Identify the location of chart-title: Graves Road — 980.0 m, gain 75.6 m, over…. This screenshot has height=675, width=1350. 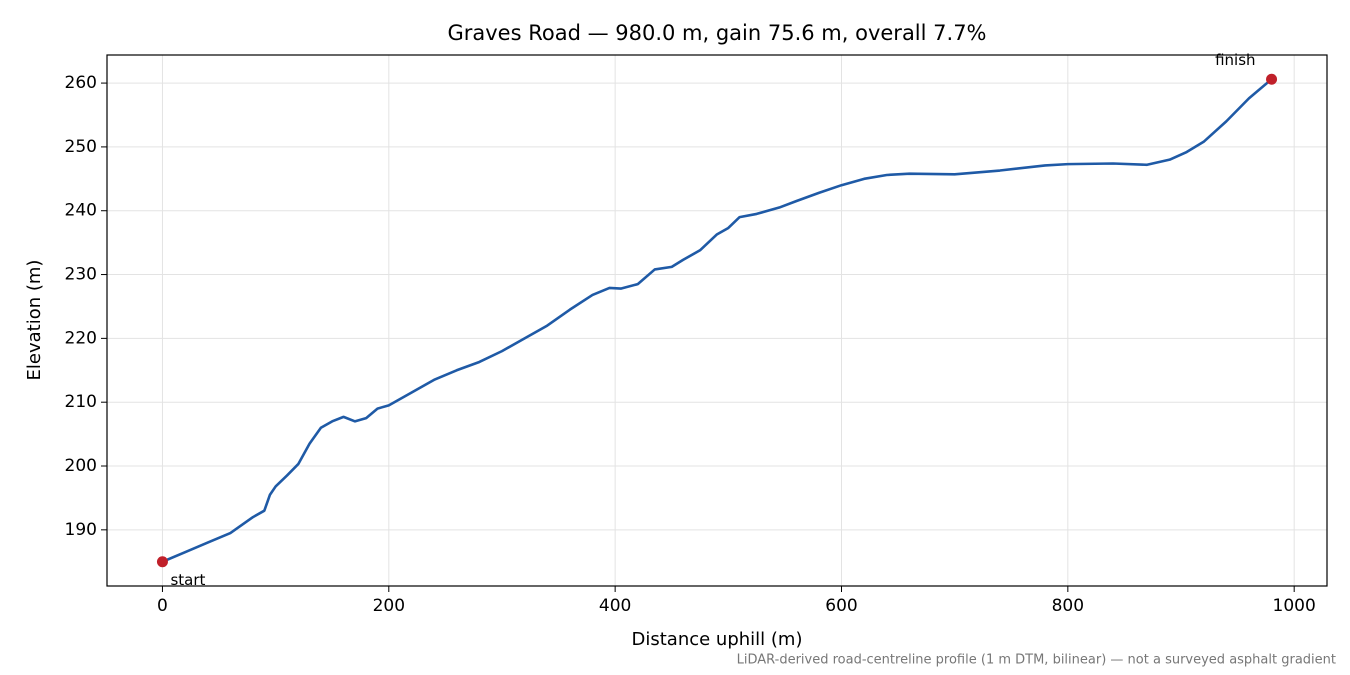
(716, 33).